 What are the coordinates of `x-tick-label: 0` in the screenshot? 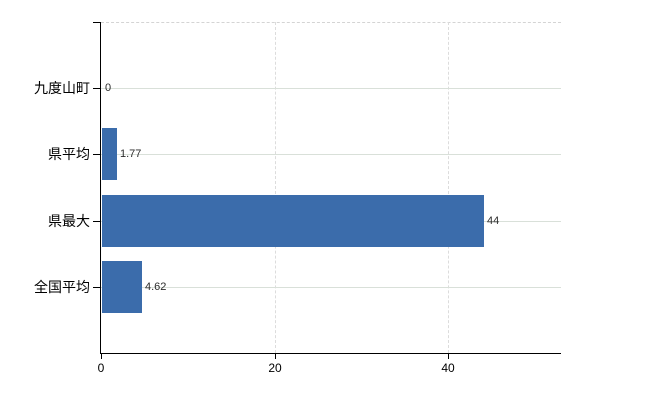 It's located at (101, 368).